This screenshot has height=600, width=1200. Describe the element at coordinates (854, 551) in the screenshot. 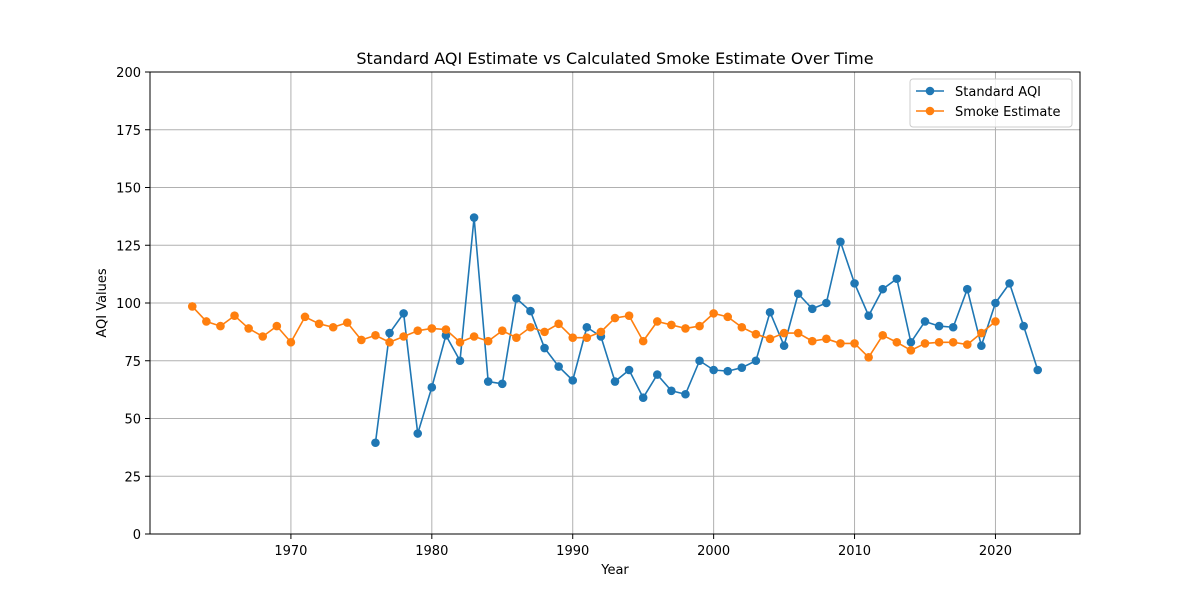

I see `x-tick-label: 2010` at that location.